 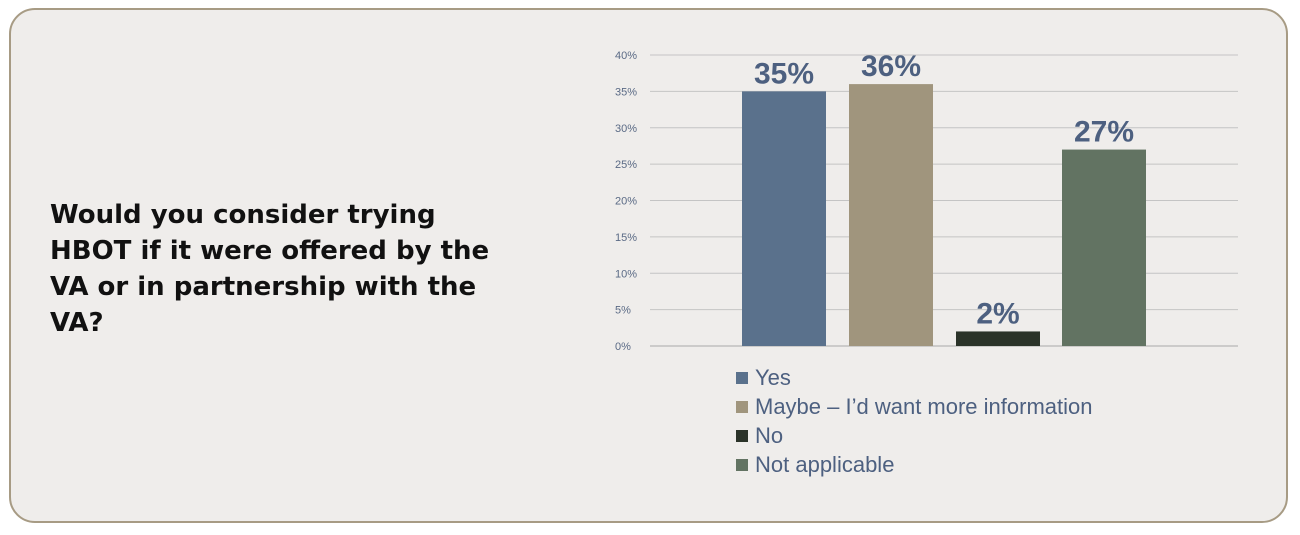 I want to click on y-tick-label: 40%, so click(x=626, y=56).